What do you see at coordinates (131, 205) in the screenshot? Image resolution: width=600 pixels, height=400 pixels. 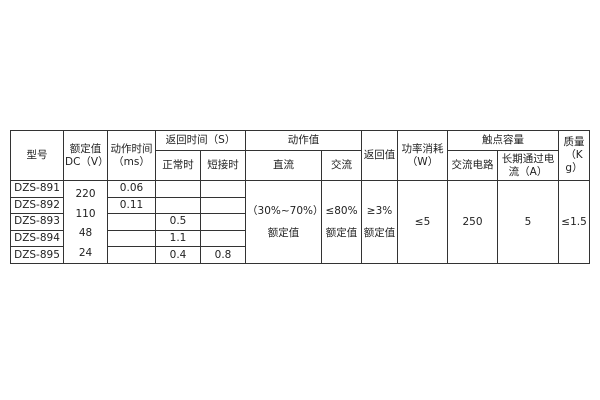 I see `action-time-cell: 0.11` at bounding box center [131, 205].